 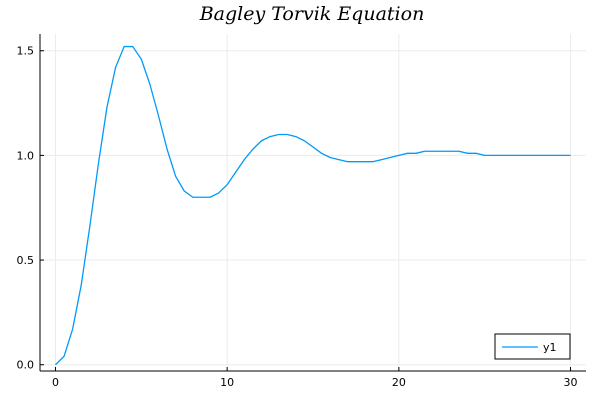 I want to click on x-tick-label: 0, so click(x=55, y=382).